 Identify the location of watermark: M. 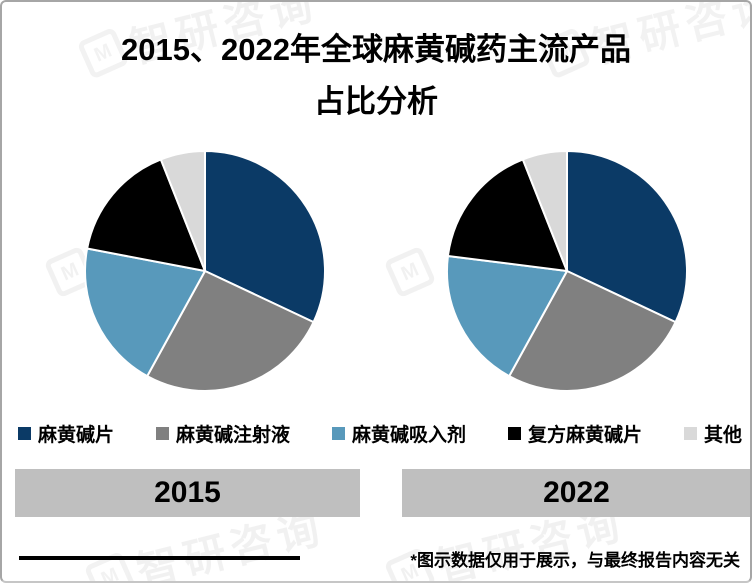
(410, 272).